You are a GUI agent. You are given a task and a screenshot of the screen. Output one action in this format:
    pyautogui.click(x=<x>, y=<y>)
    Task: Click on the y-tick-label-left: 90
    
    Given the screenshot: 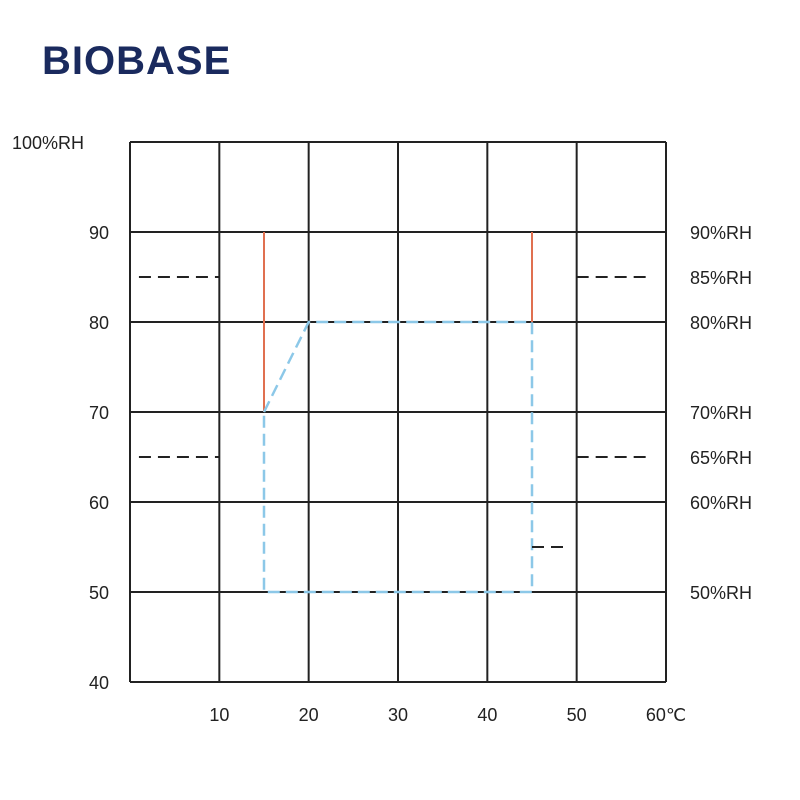 What is the action you would take?
    pyautogui.click(x=99, y=233)
    